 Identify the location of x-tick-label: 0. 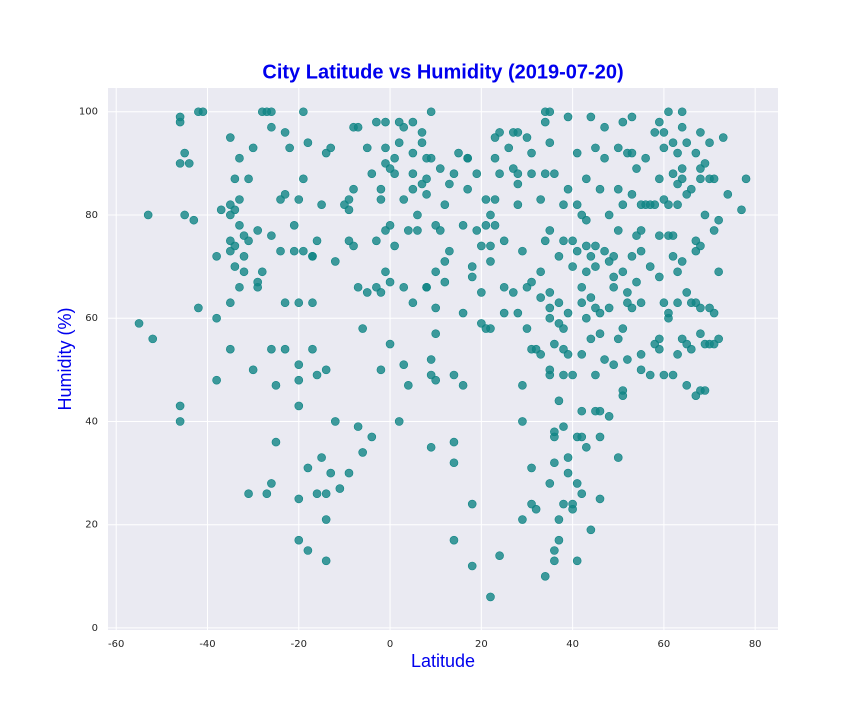
(390, 644).